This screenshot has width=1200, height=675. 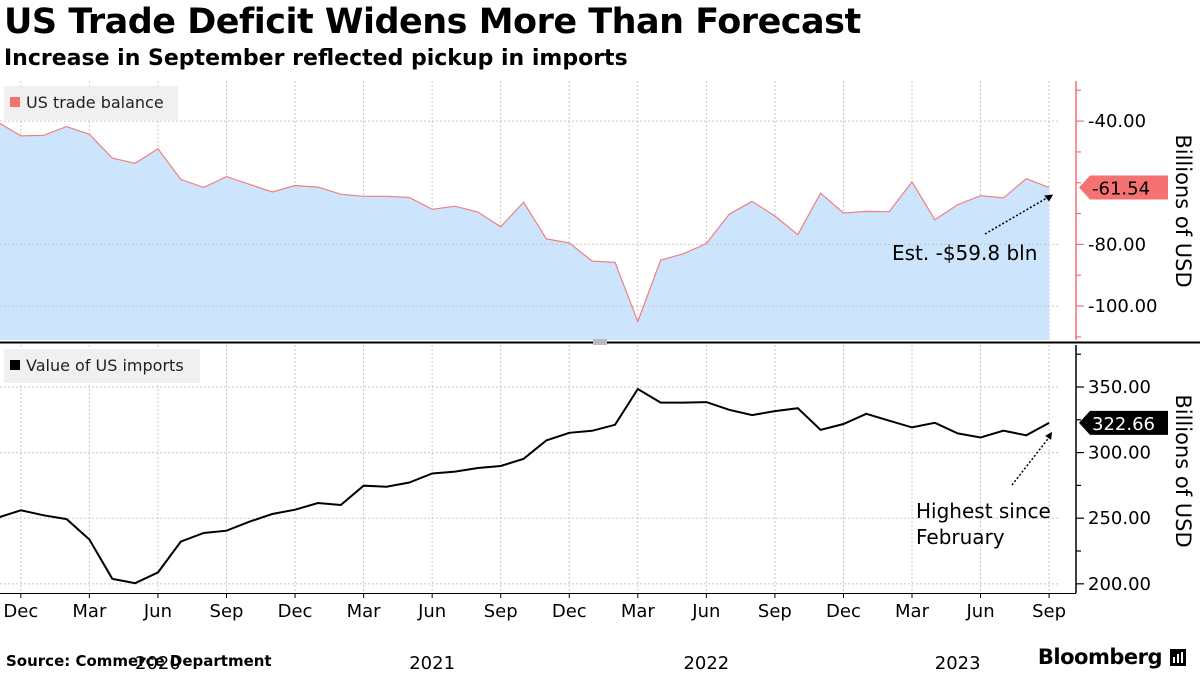 What do you see at coordinates (706, 663) in the screenshot?
I see `x-year-label: 2022` at bounding box center [706, 663].